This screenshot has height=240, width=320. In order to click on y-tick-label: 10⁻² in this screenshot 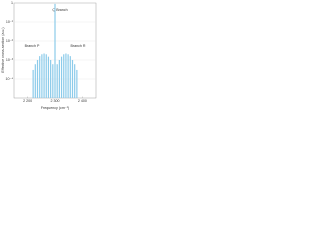, I will do `click(10, 41)`.